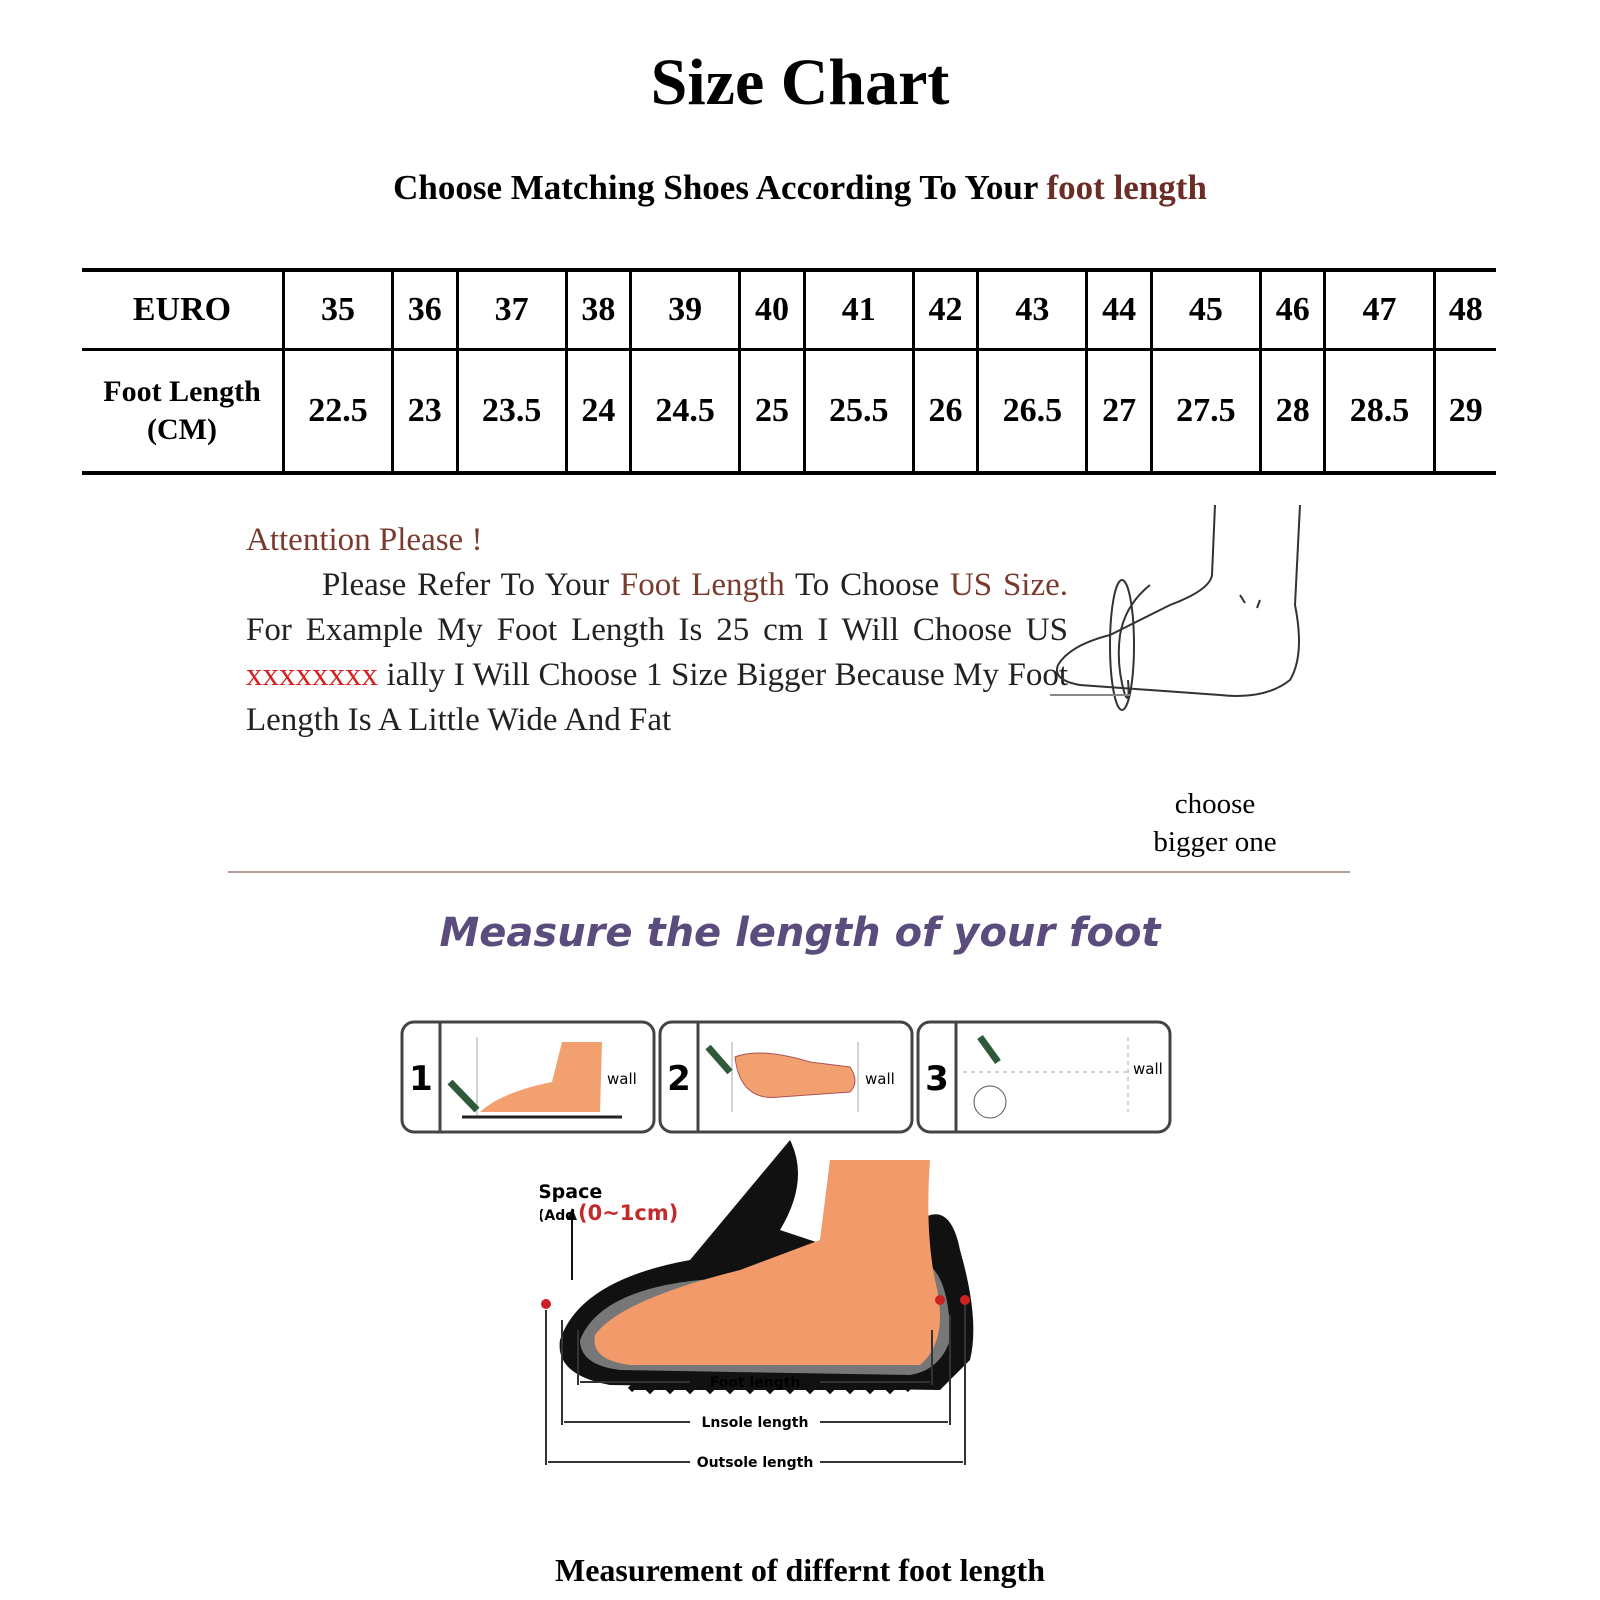 This screenshot has height=1600, width=1600. I want to click on step-box: 1 wall, so click(528, 1077).